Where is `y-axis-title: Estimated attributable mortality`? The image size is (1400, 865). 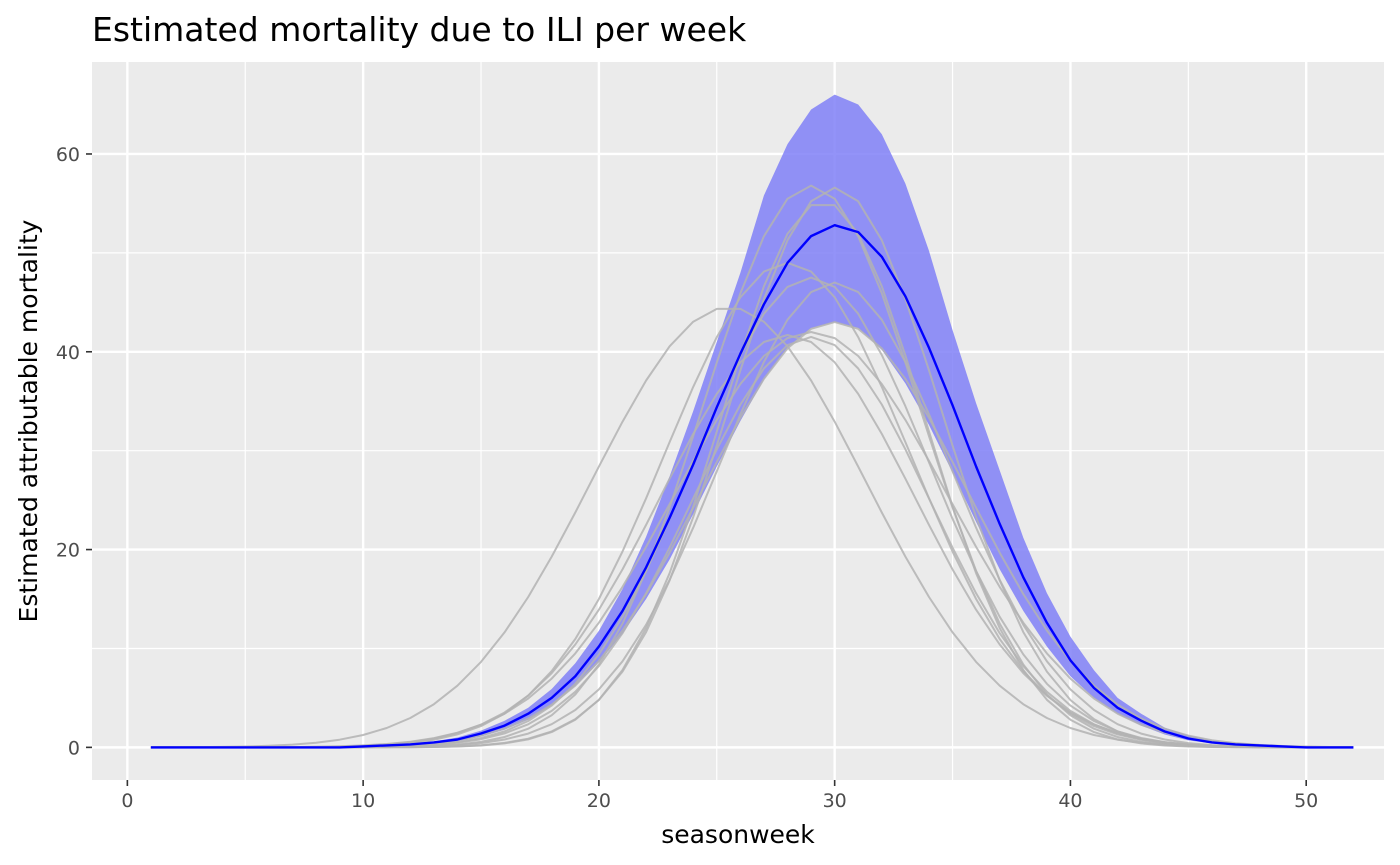
y-axis-title: Estimated attributable mortality is located at coordinates (28, 420).